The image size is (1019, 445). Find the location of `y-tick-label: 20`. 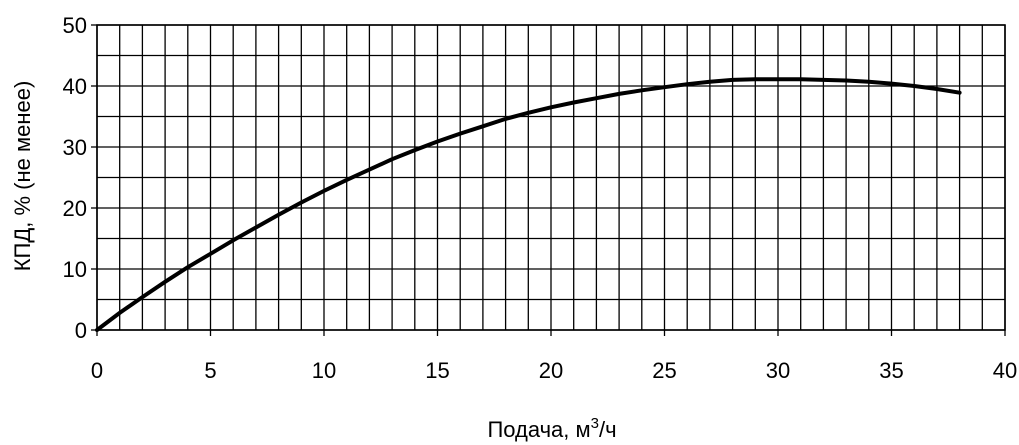

y-tick-label: 20 is located at coordinates (75, 208).